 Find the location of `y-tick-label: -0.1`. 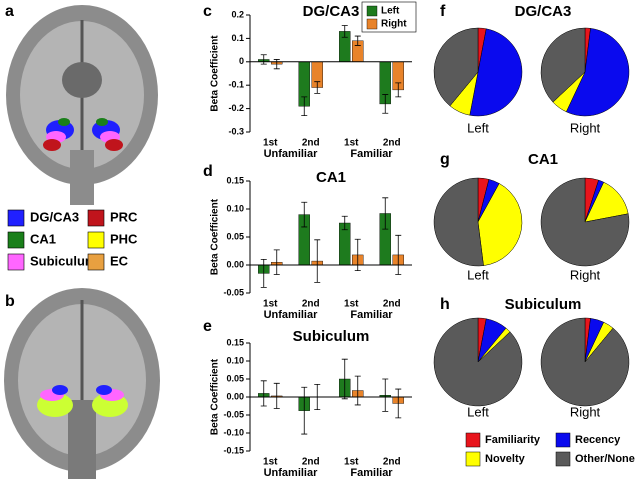

y-tick-label: -0.1 is located at coordinates (236, 85).